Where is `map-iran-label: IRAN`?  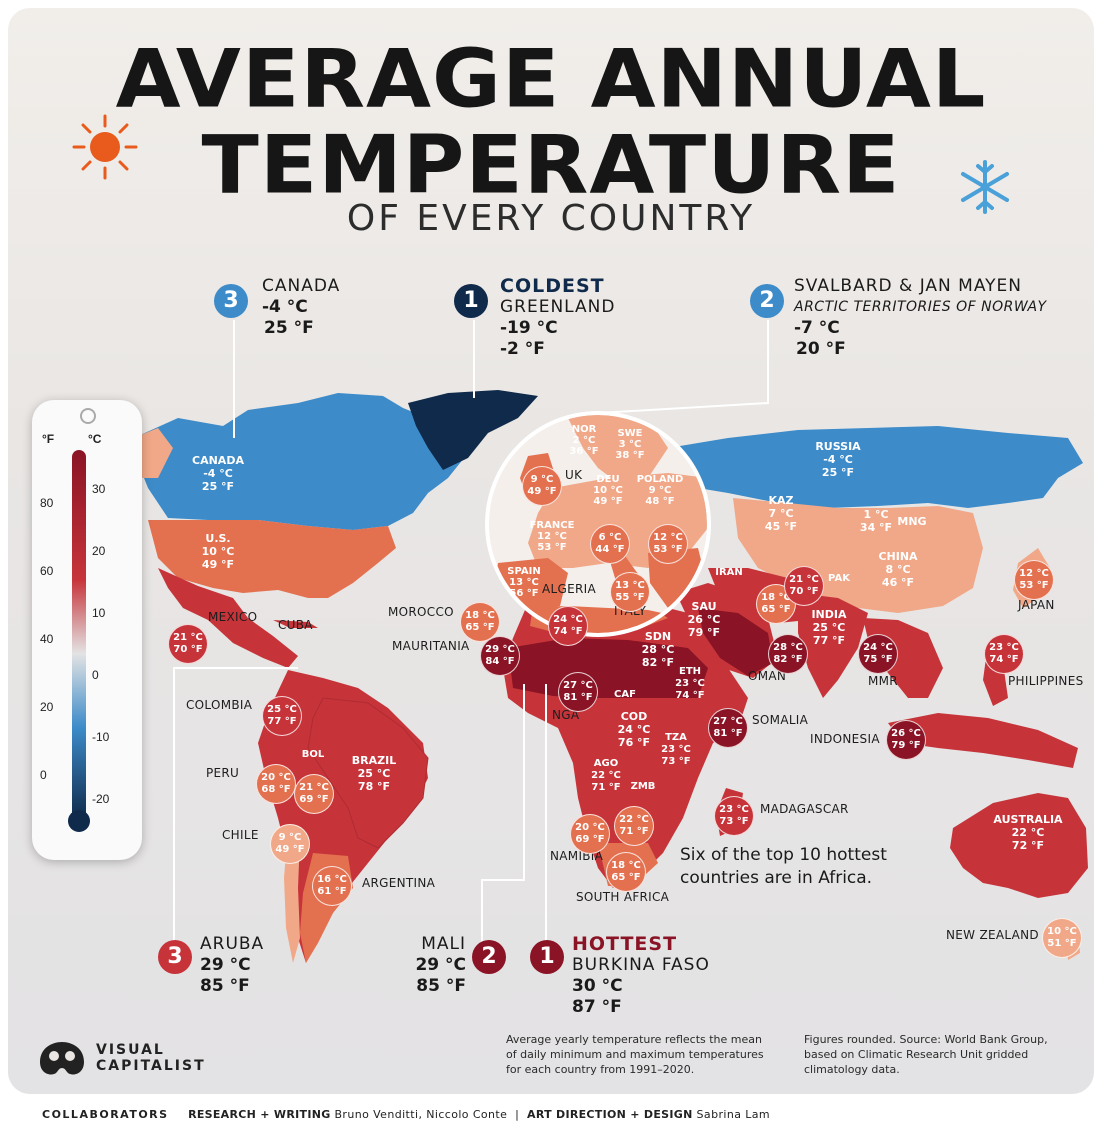
map-iran-label: IRAN is located at coordinates (729, 572).